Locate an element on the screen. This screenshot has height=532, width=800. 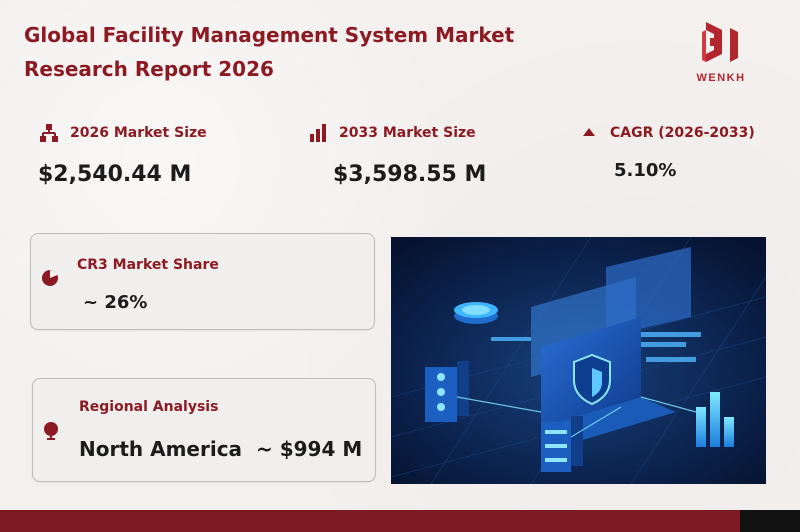
cr3-label: CR3 Market Share is located at coordinates (148, 265).